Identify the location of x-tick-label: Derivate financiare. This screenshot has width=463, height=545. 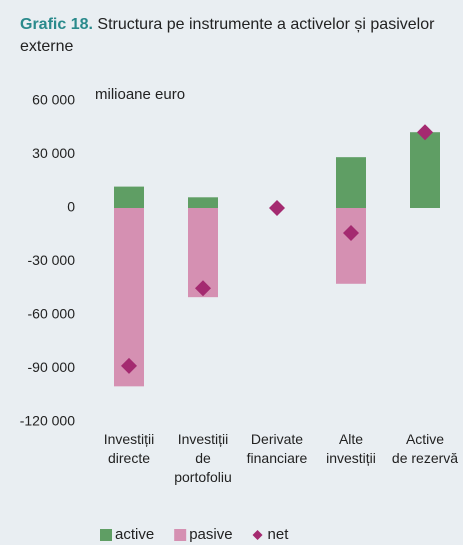
(277, 448).